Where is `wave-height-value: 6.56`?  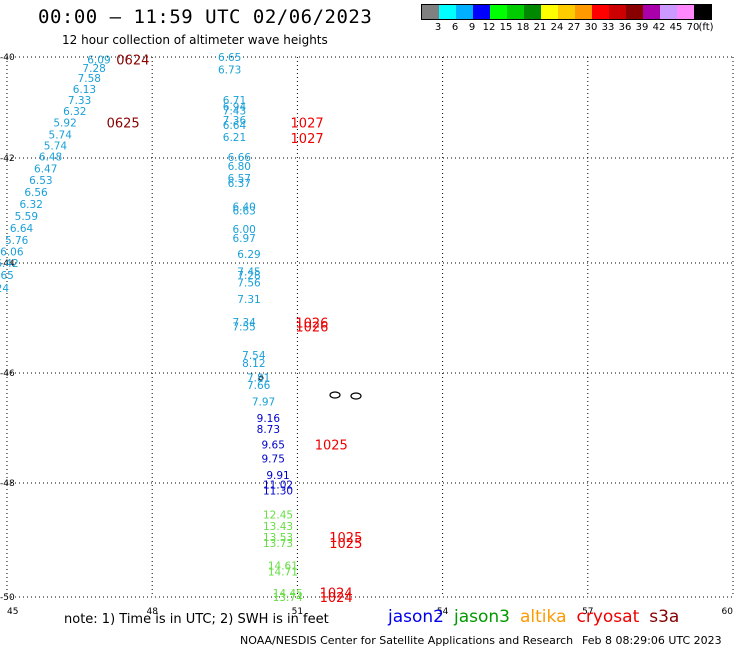
wave-height-value: 6.56 is located at coordinates (36, 193).